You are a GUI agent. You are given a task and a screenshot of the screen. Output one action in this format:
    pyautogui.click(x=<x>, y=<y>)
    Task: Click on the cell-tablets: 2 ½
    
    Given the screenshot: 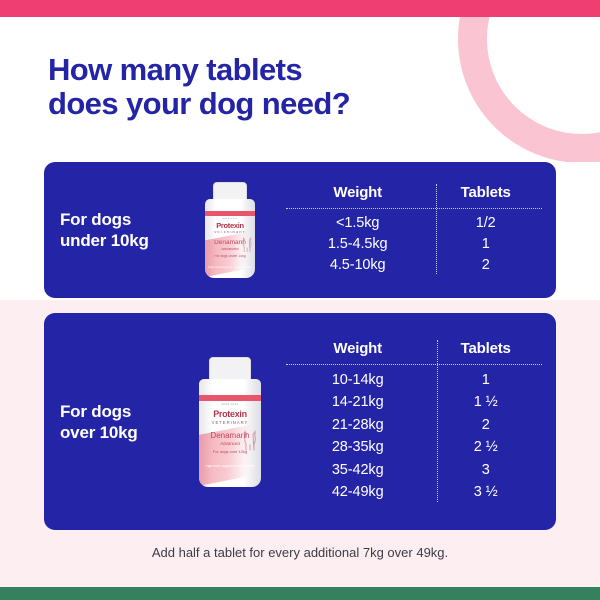 What is the action you would take?
    pyautogui.click(x=485, y=447)
    